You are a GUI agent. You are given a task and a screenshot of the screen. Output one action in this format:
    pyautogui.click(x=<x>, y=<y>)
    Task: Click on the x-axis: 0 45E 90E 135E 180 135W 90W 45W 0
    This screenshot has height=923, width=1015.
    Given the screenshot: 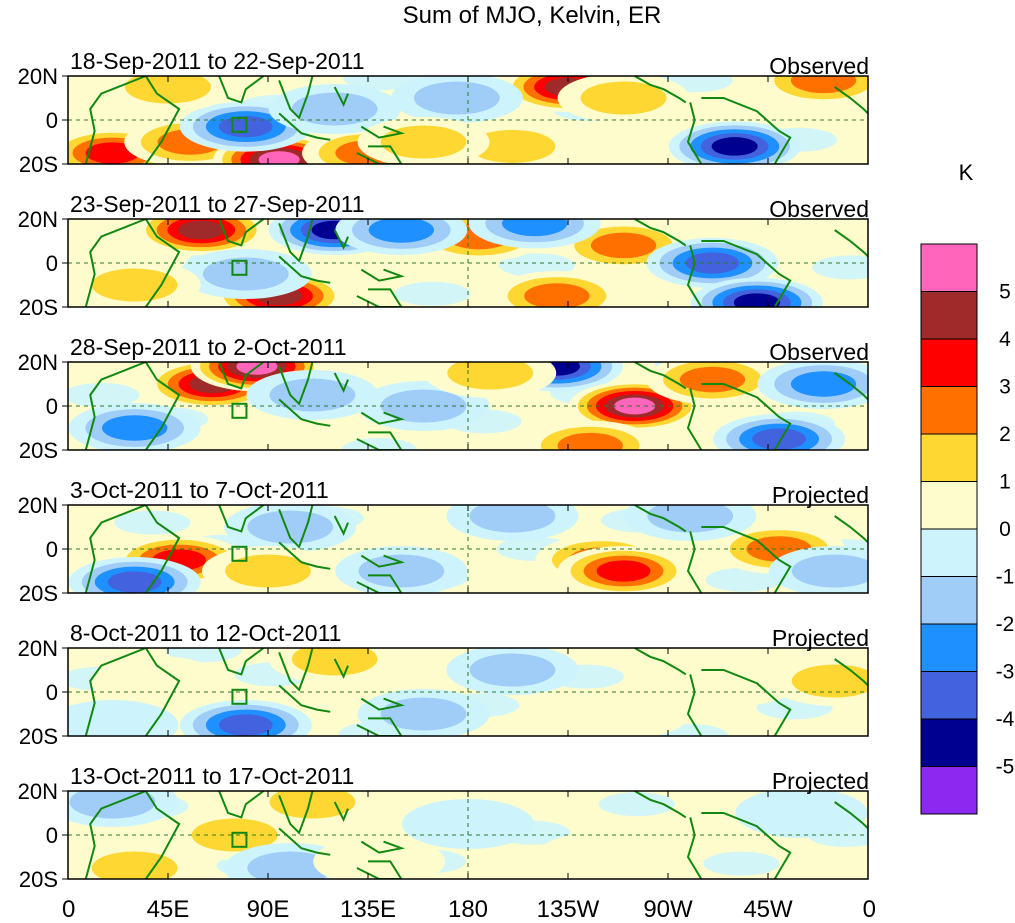 What is the action you would take?
    pyautogui.click(x=469, y=909)
    